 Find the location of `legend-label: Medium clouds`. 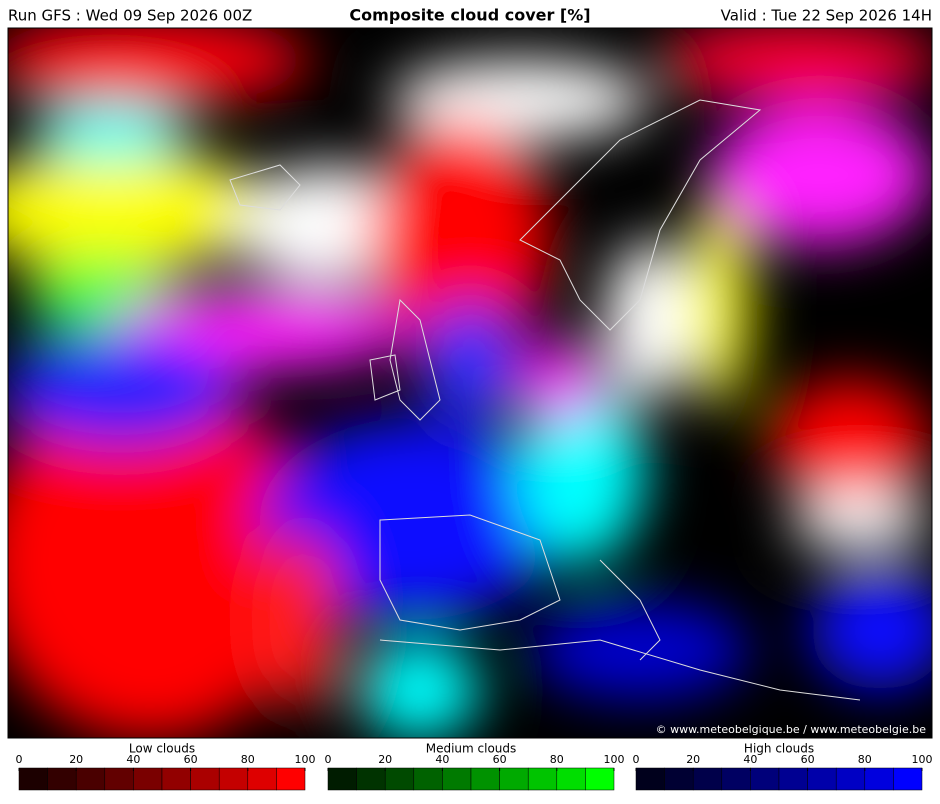

legend-label: Medium clouds is located at coordinates (471, 749).